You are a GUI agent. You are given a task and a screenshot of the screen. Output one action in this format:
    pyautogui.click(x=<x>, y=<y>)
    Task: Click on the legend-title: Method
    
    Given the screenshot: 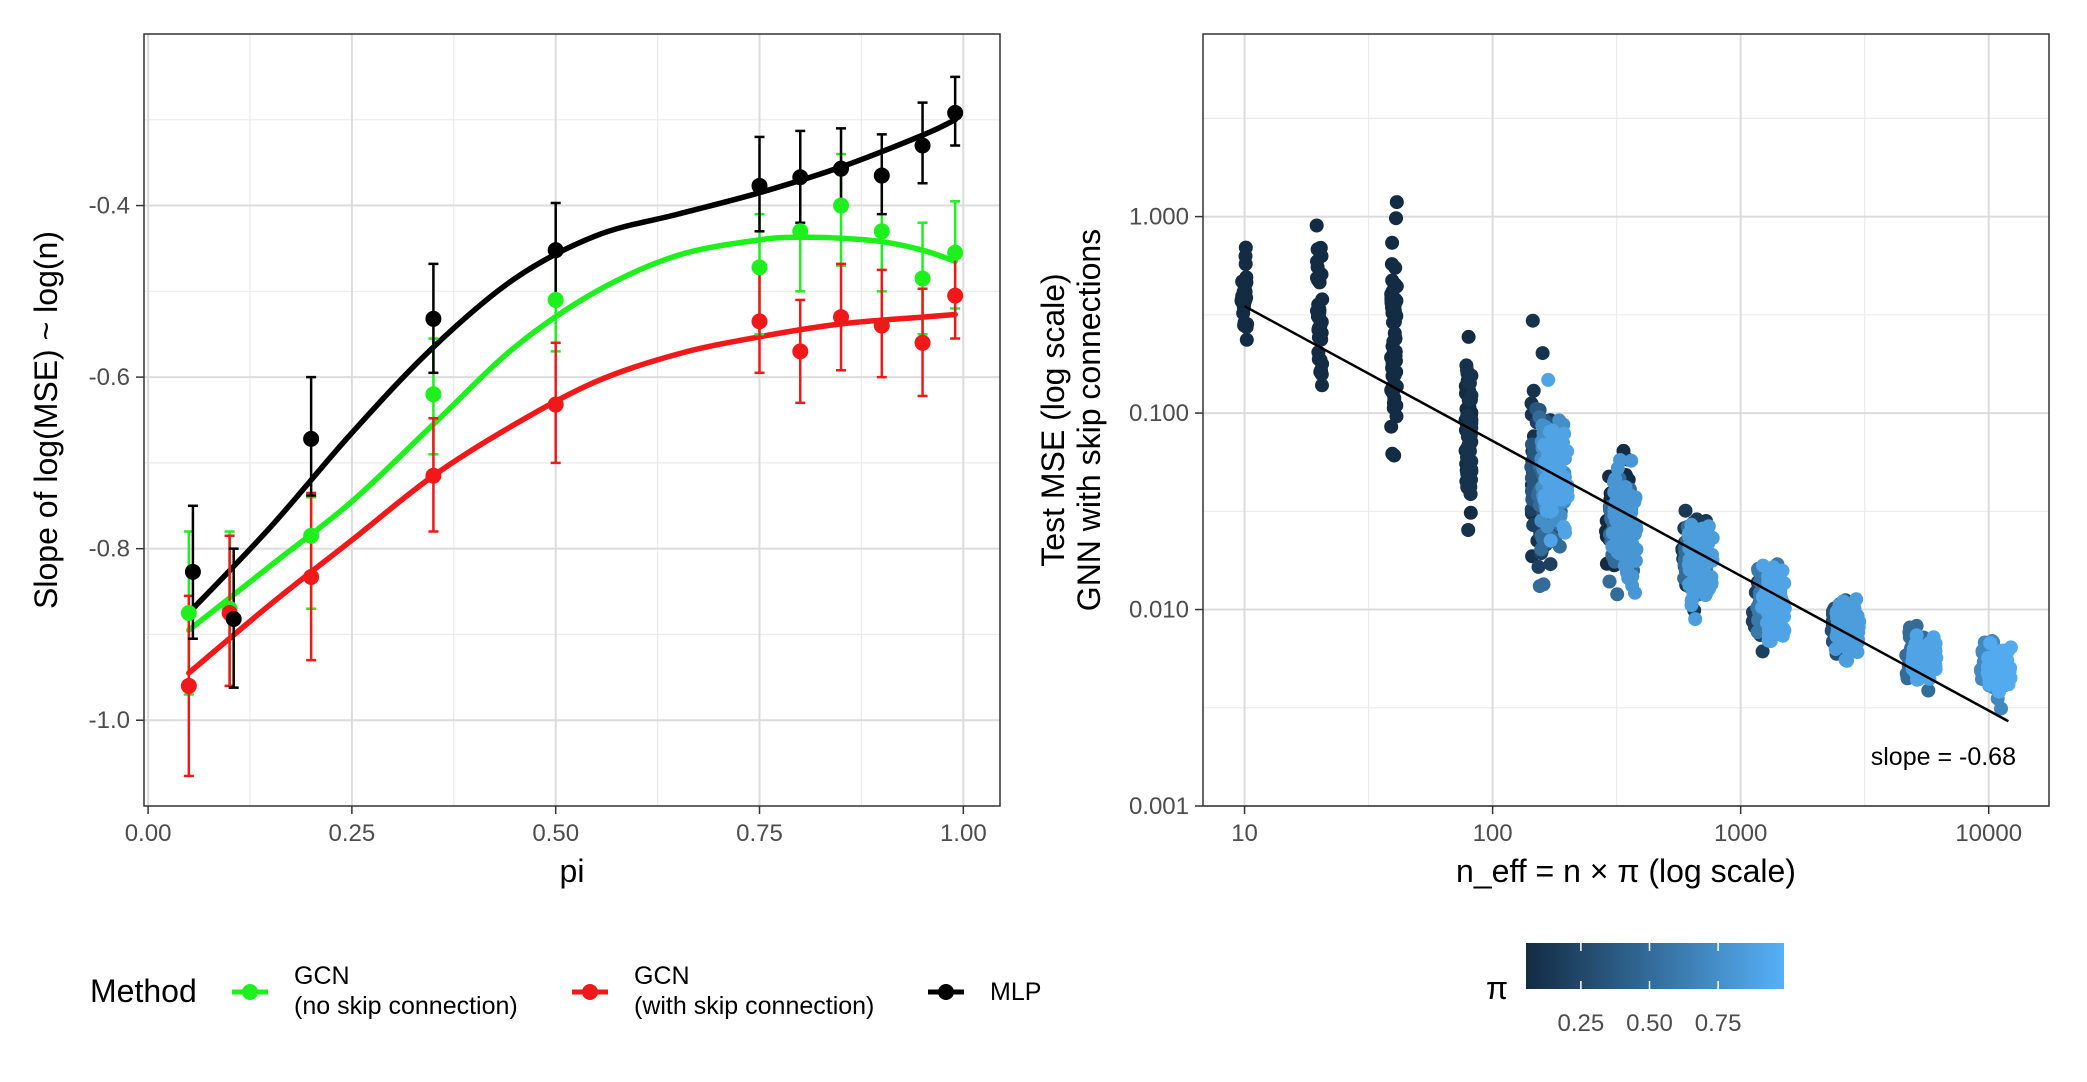 What is the action you would take?
    pyautogui.click(x=143, y=991)
    